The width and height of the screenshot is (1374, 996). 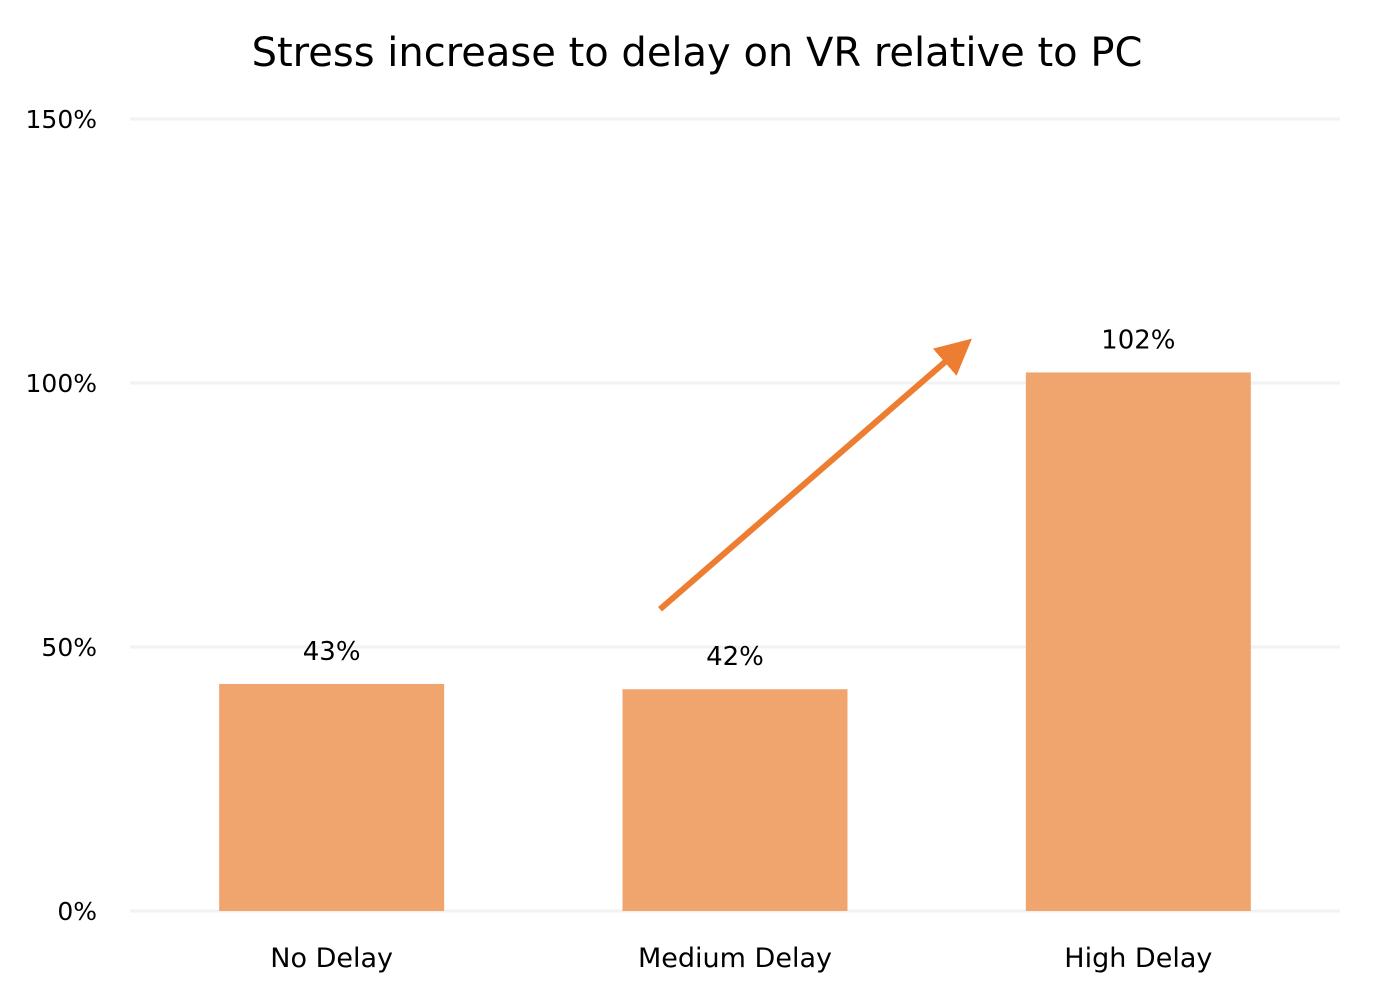 I want to click on data-label: 43%, so click(x=332, y=652).